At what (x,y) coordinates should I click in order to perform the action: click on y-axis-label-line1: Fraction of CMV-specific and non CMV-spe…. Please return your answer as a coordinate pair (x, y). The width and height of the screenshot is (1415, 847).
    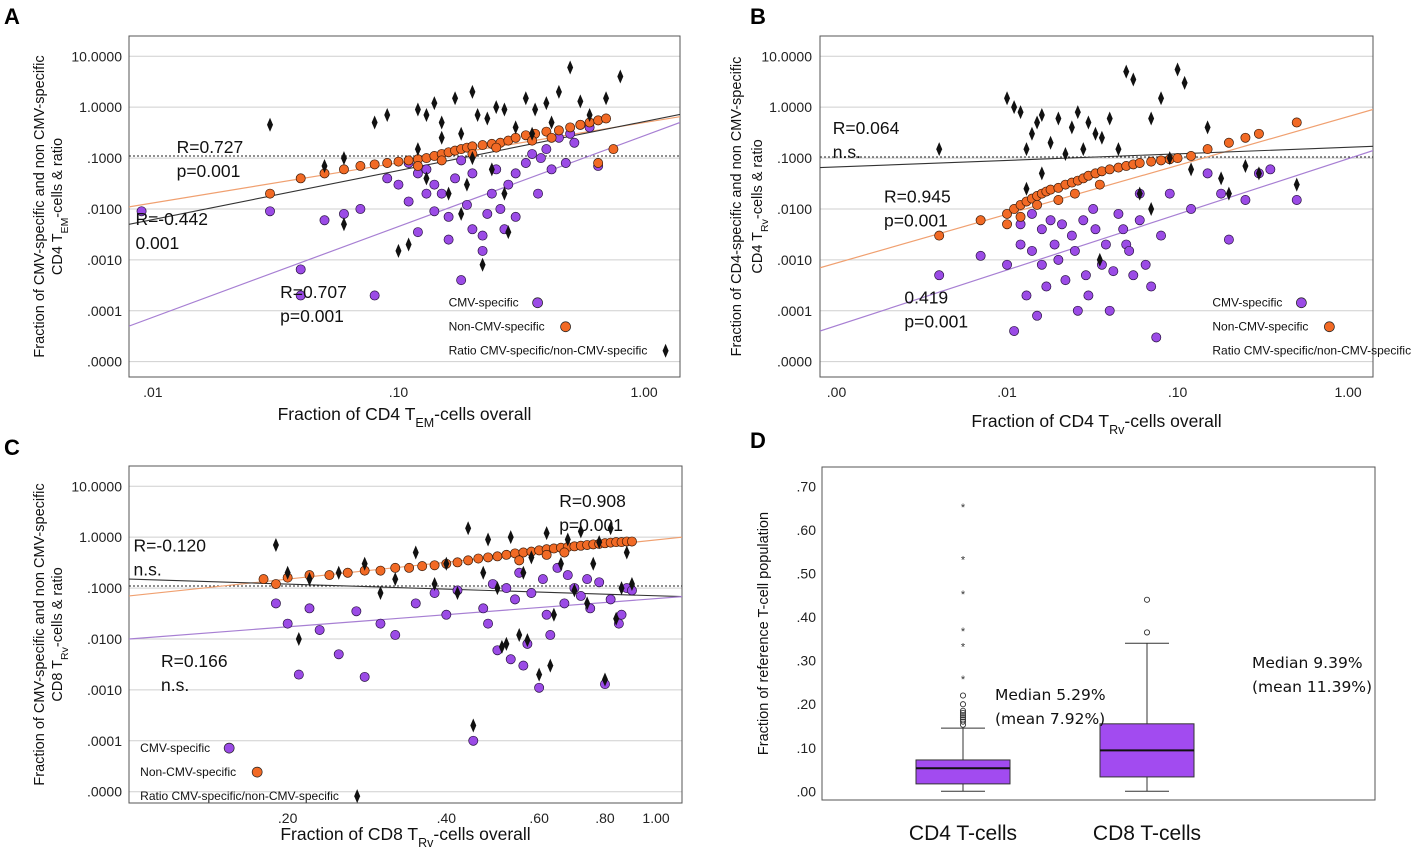
    Looking at the image, I should click on (40, 206).